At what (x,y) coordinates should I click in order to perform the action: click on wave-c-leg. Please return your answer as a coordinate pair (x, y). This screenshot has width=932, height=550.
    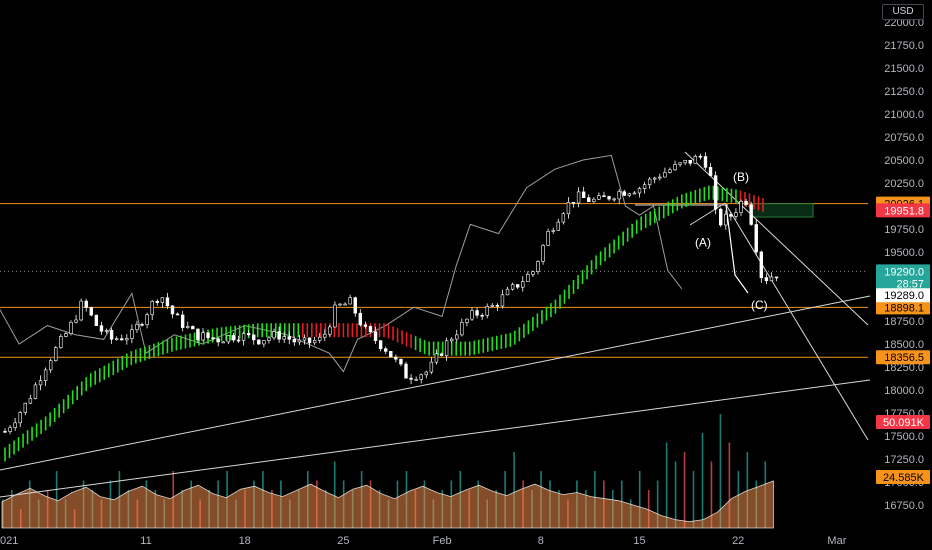
    Looking at the image, I should click on (737, 249).